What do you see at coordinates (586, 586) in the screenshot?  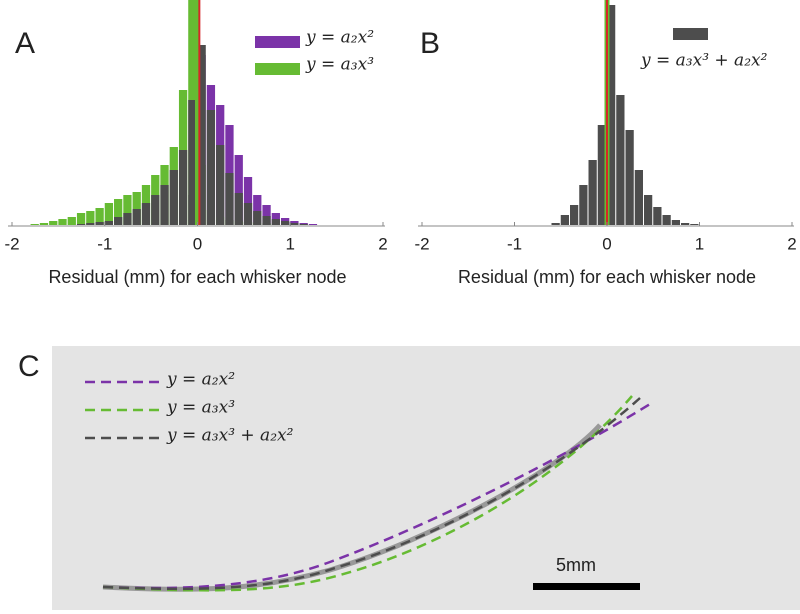 I see `scale-bar` at bounding box center [586, 586].